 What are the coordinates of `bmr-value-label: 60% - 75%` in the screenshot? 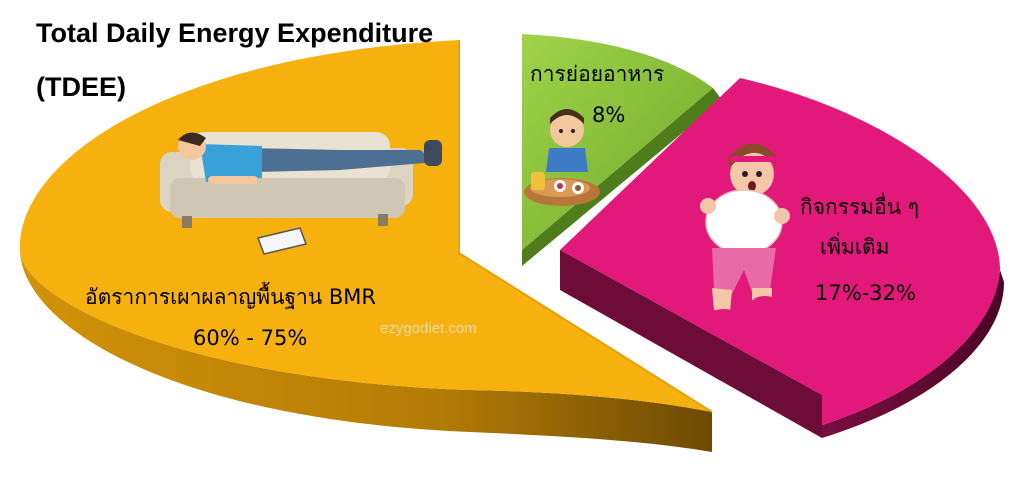 It's located at (250, 338).